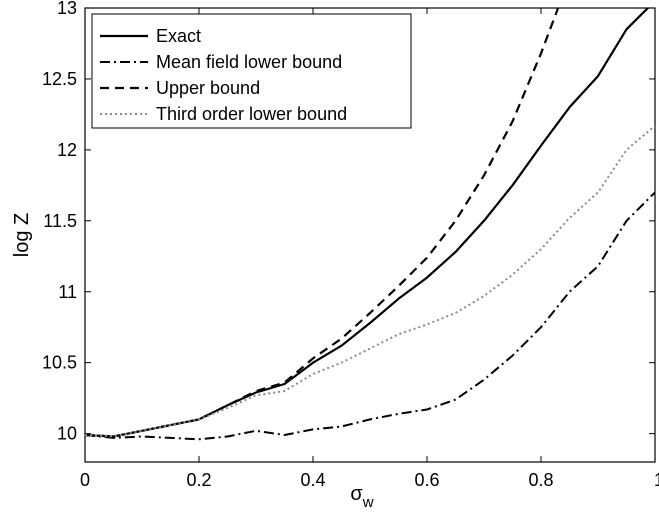 Image resolution: width=659 pixels, height=519 pixels. Describe the element at coordinates (426, 480) in the screenshot. I see `x-tick-label: 0.6` at that location.